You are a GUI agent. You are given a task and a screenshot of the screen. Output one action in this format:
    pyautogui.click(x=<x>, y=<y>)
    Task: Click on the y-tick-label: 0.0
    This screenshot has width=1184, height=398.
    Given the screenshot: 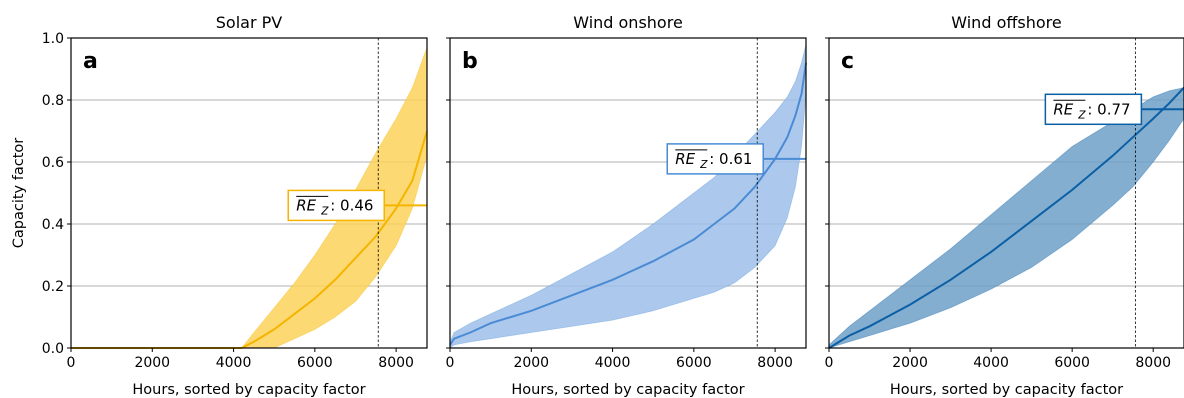 What is the action you would take?
    pyautogui.click(x=53, y=349)
    